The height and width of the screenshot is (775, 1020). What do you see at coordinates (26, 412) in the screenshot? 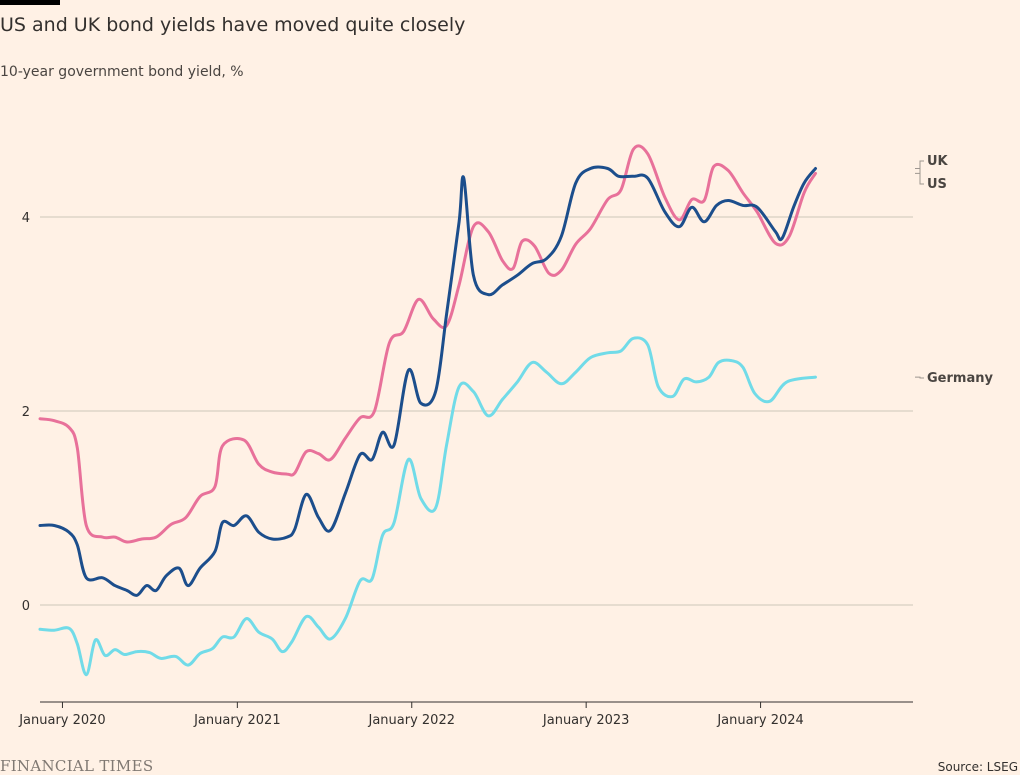
I see `y-tick-label: 2` at bounding box center [26, 412].